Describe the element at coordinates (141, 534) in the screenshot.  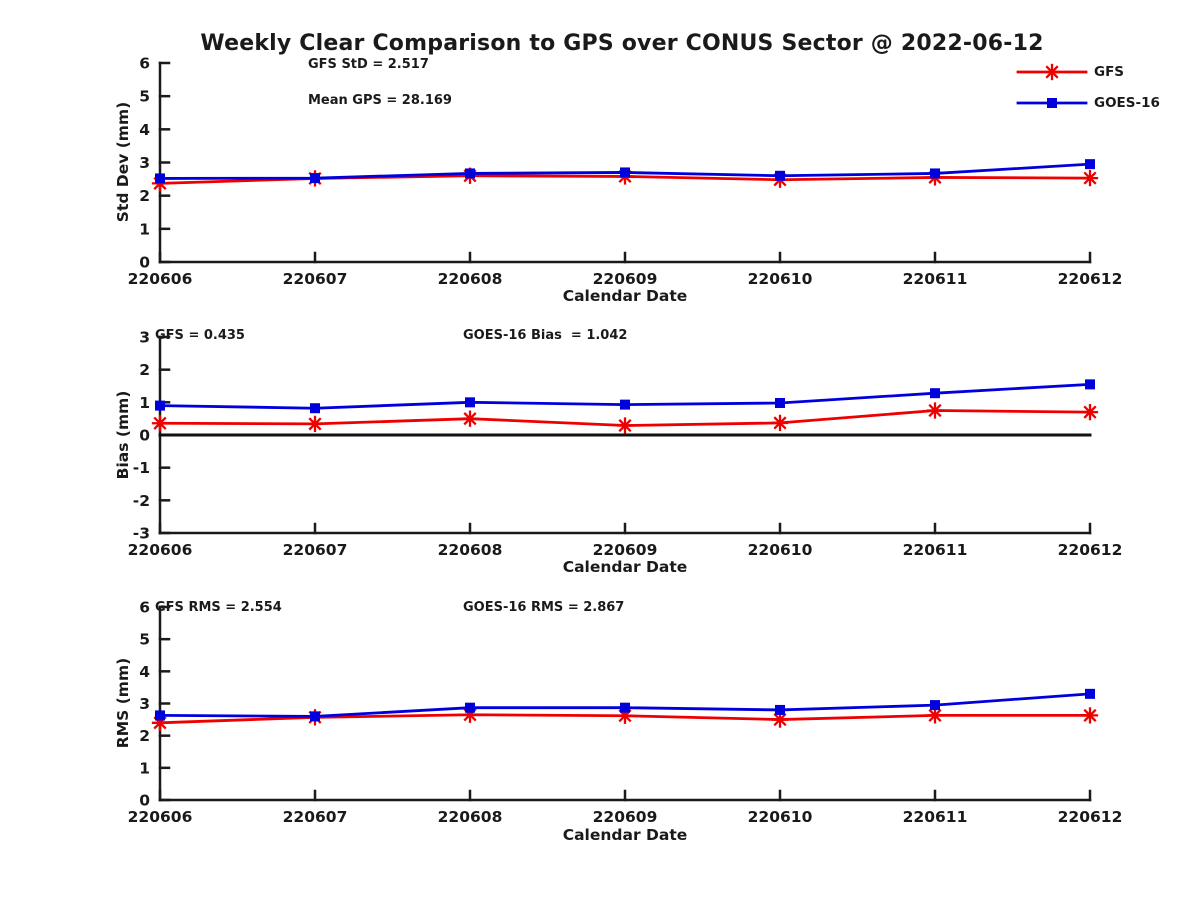
I see `tick-label: -3` at that location.